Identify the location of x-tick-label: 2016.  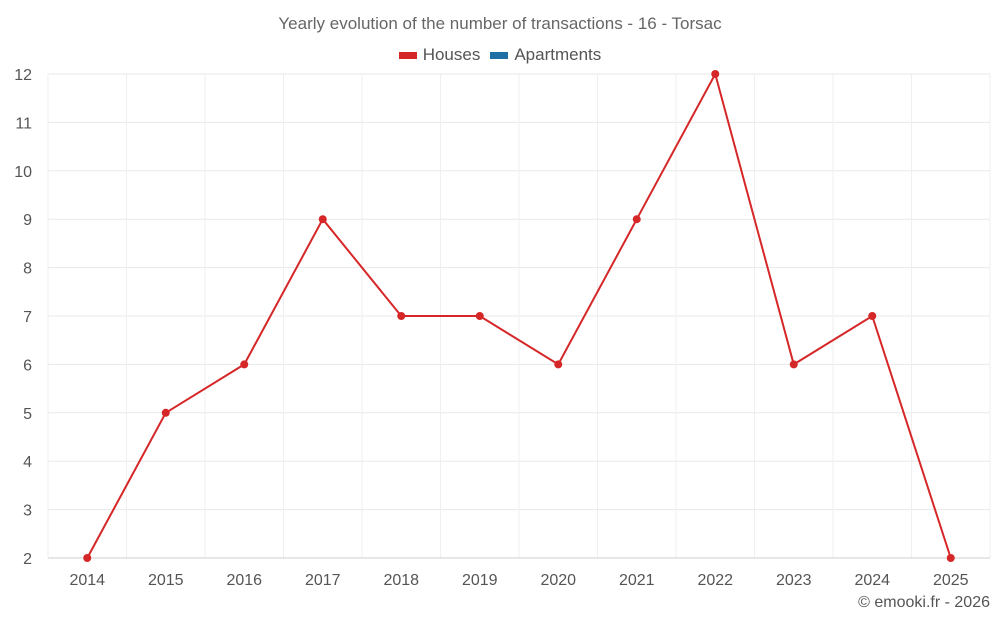
(244, 580).